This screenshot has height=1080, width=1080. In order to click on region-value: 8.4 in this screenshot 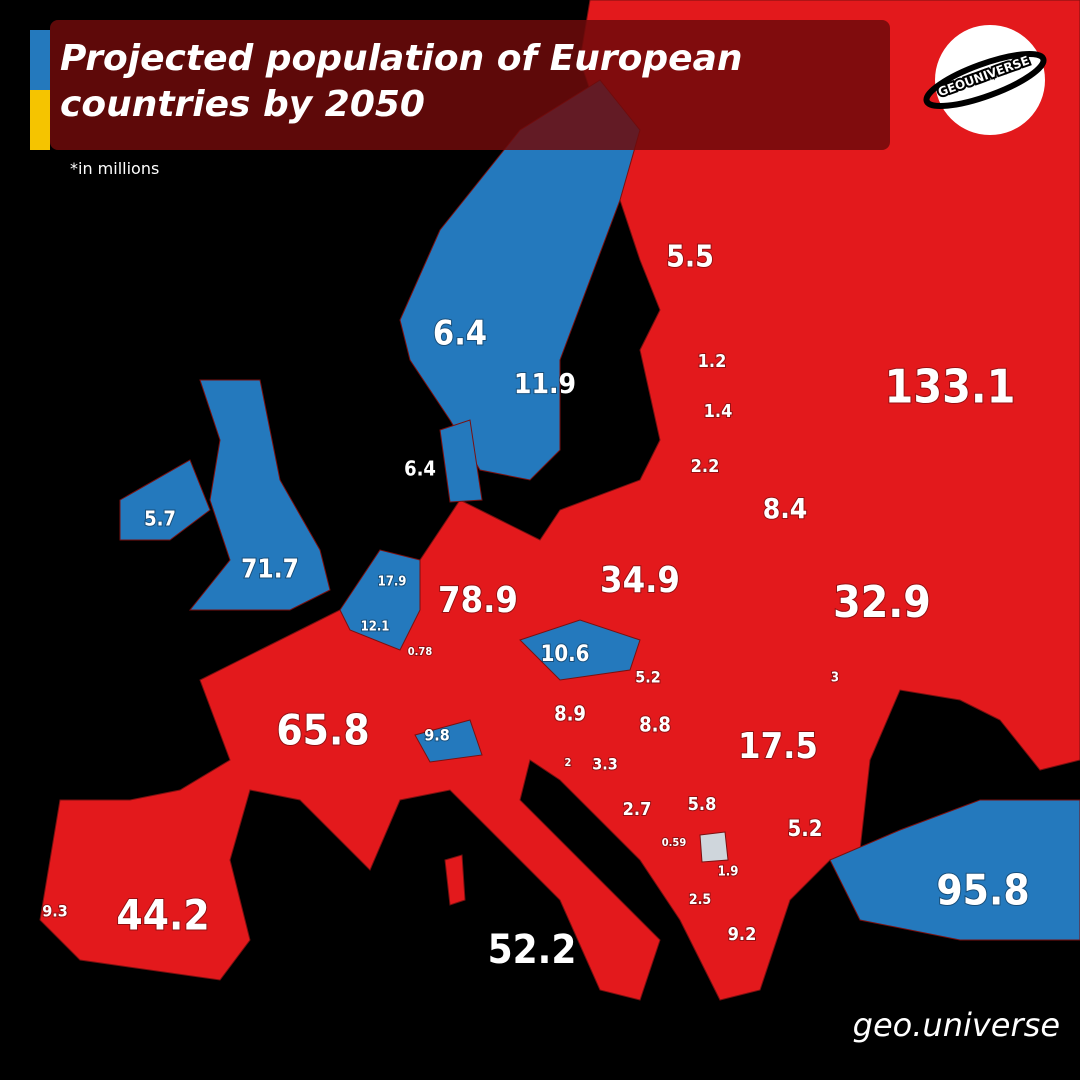, I will do `click(785, 508)`.